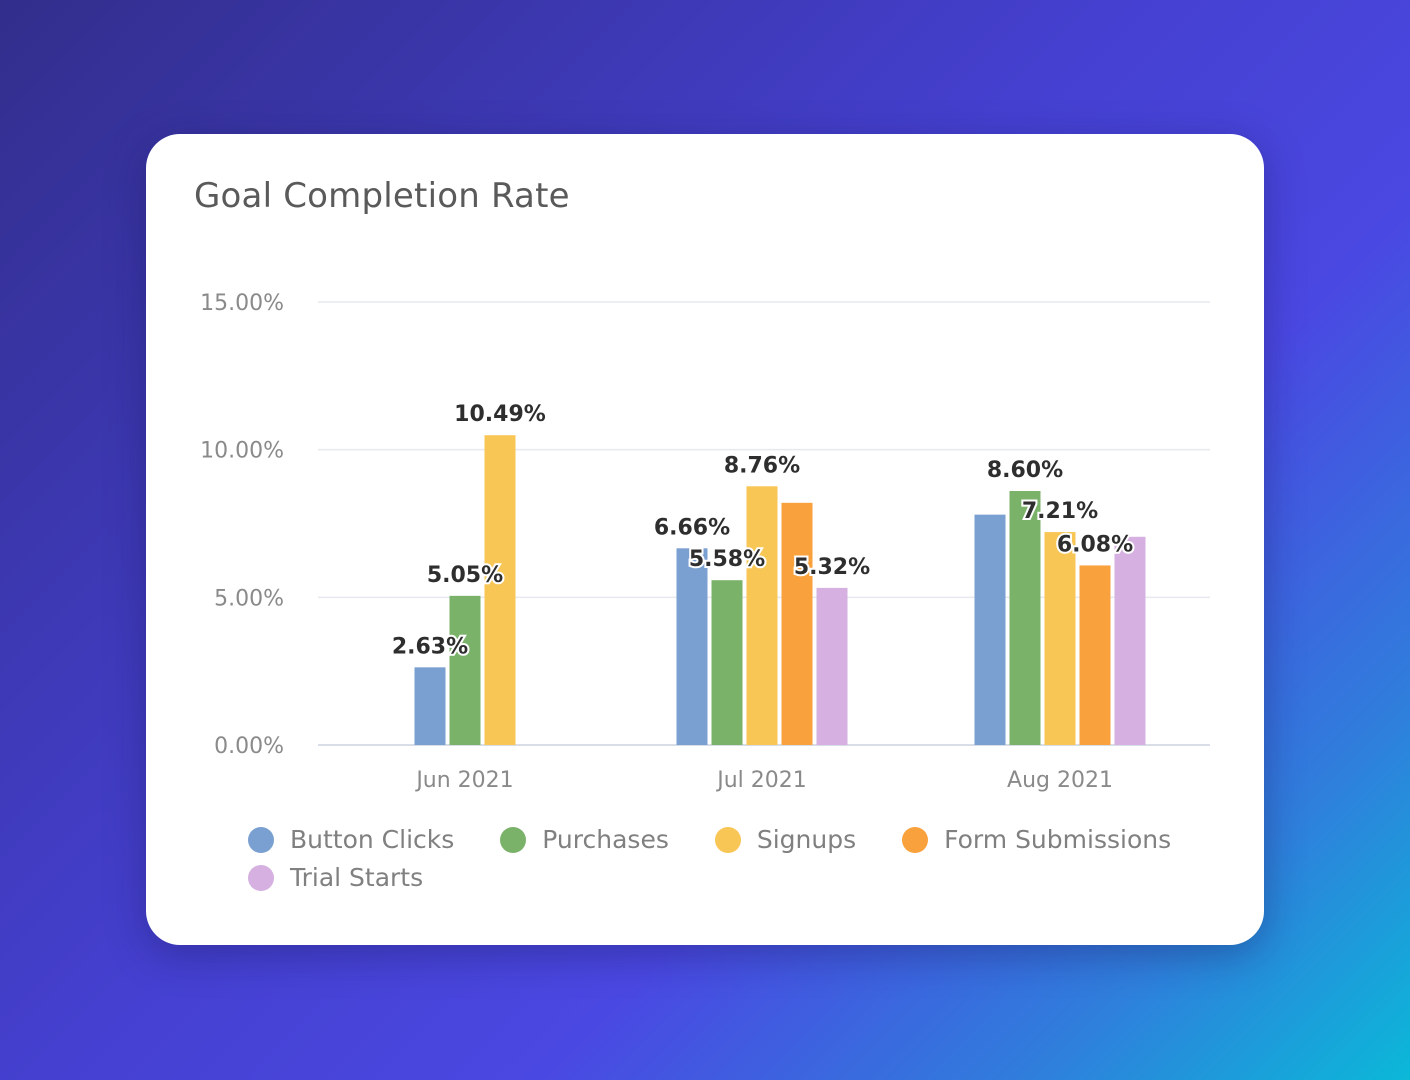 The width and height of the screenshot is (1410, 1080). I want to click on legend-label: Button Clicks, so click(372, 839).